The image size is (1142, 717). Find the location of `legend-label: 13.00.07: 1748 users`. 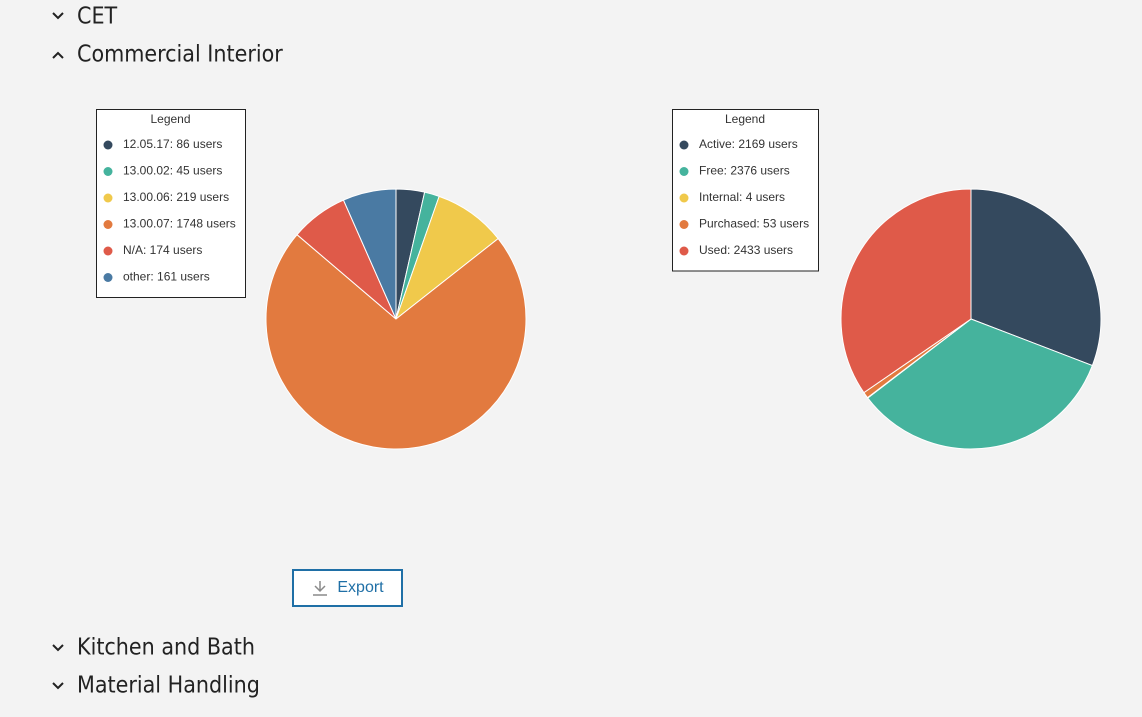

legend-label: 13.00.07: 1748 users is located at coordinates (179, 224).